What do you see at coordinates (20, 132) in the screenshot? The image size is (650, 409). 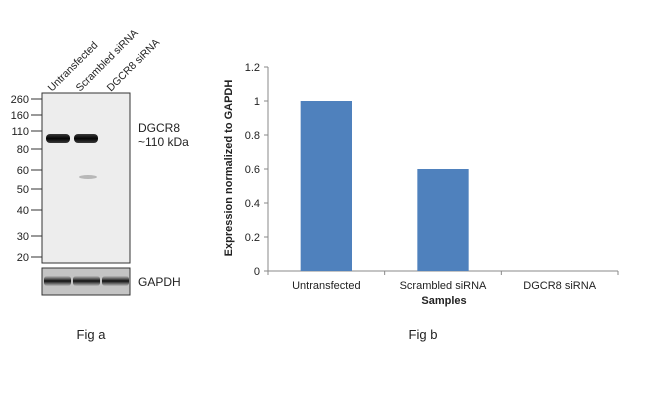 I see `mw-marker-110: 110` at bounding box center [20, 132].